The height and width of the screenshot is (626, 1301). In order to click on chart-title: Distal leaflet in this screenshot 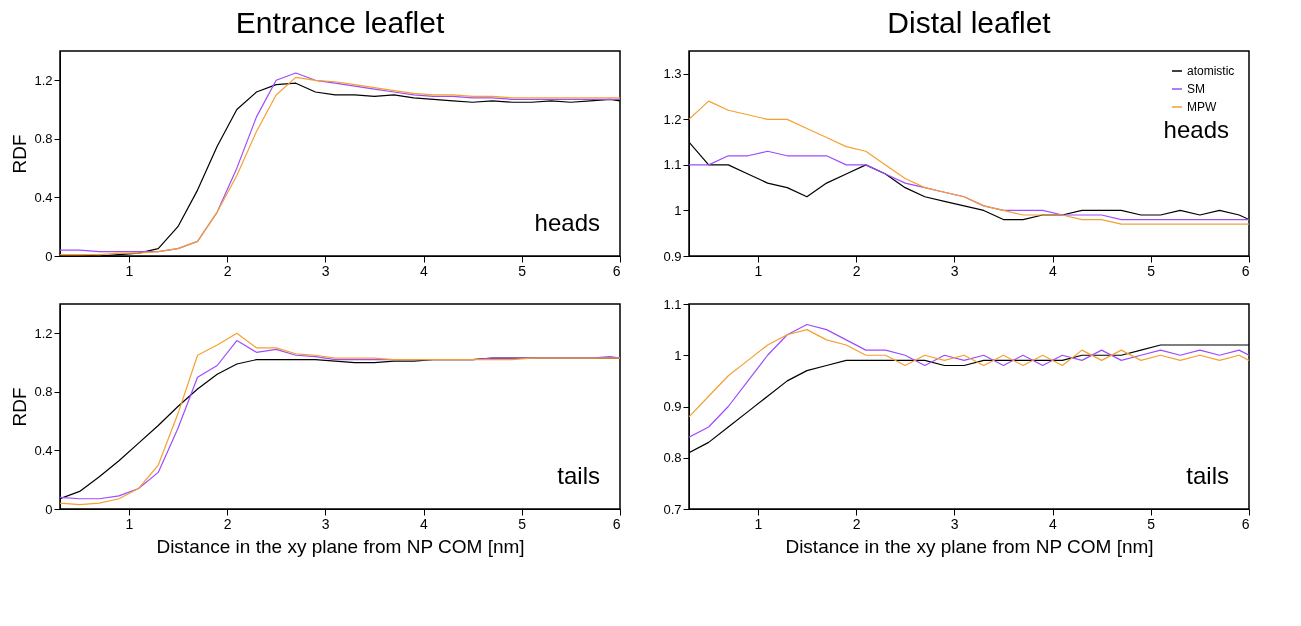, I will do `click(969, 22)`.